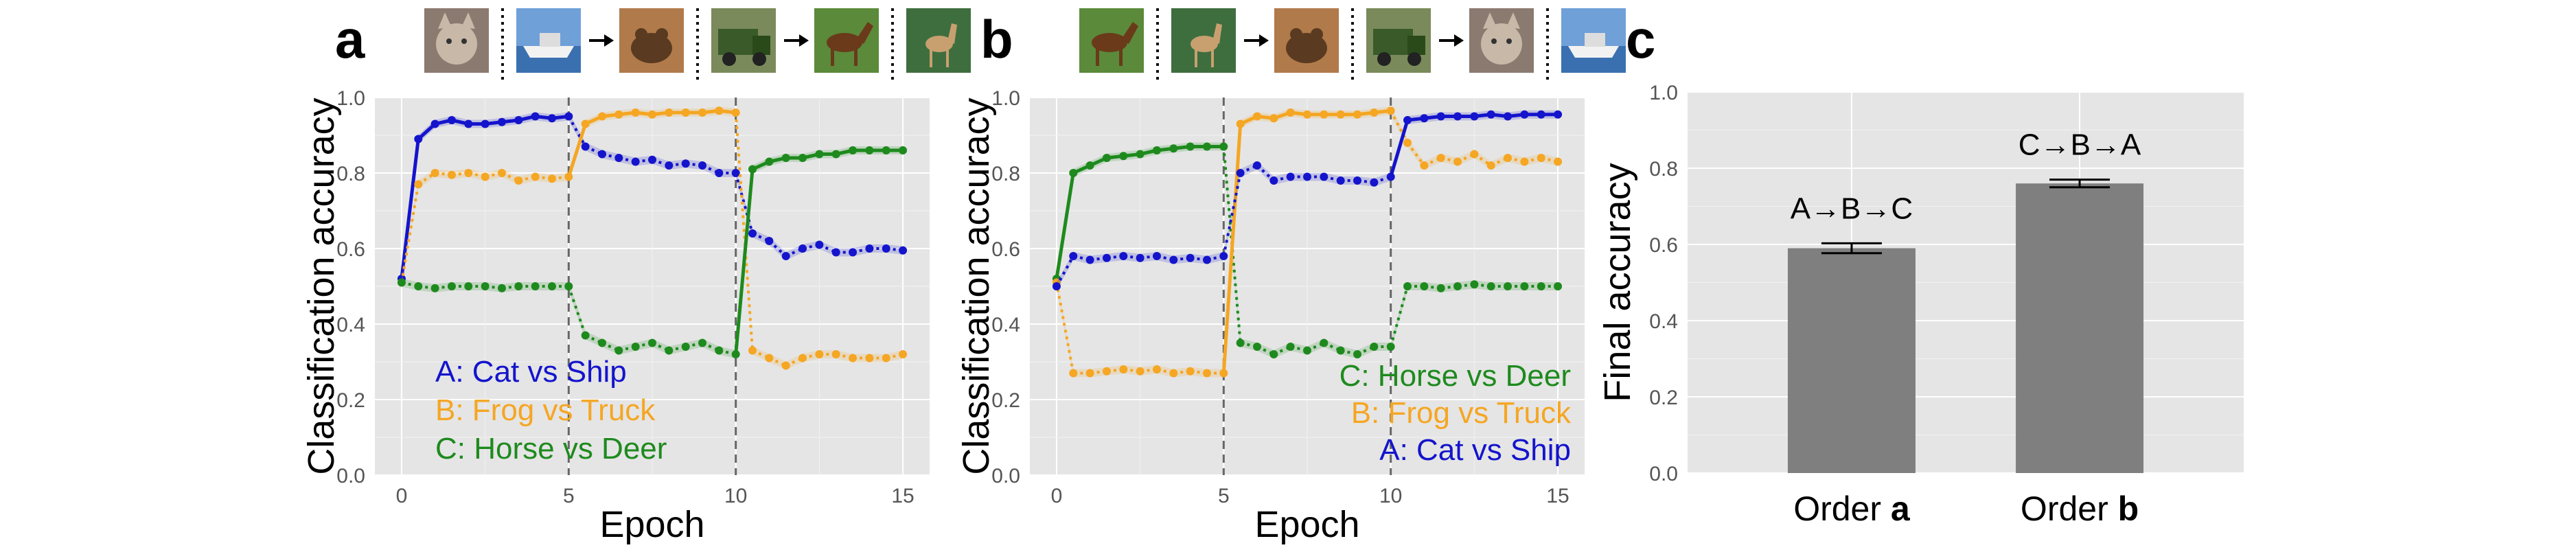  I want to click on bar, so click(2080, 328).